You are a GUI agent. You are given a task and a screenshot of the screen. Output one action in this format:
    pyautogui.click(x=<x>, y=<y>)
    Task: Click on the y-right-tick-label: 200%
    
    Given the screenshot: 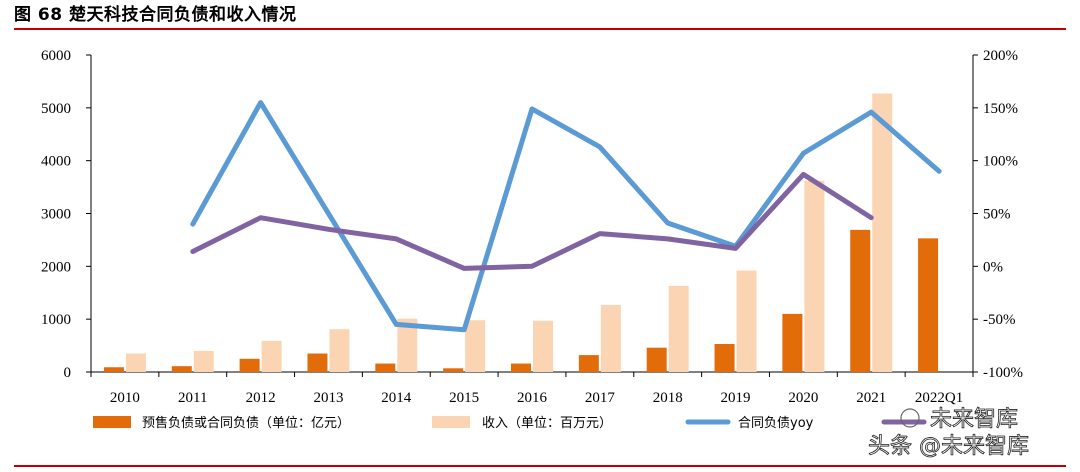 What is the action you would take?
    pyautogui.click(x=1000, y=56)
    